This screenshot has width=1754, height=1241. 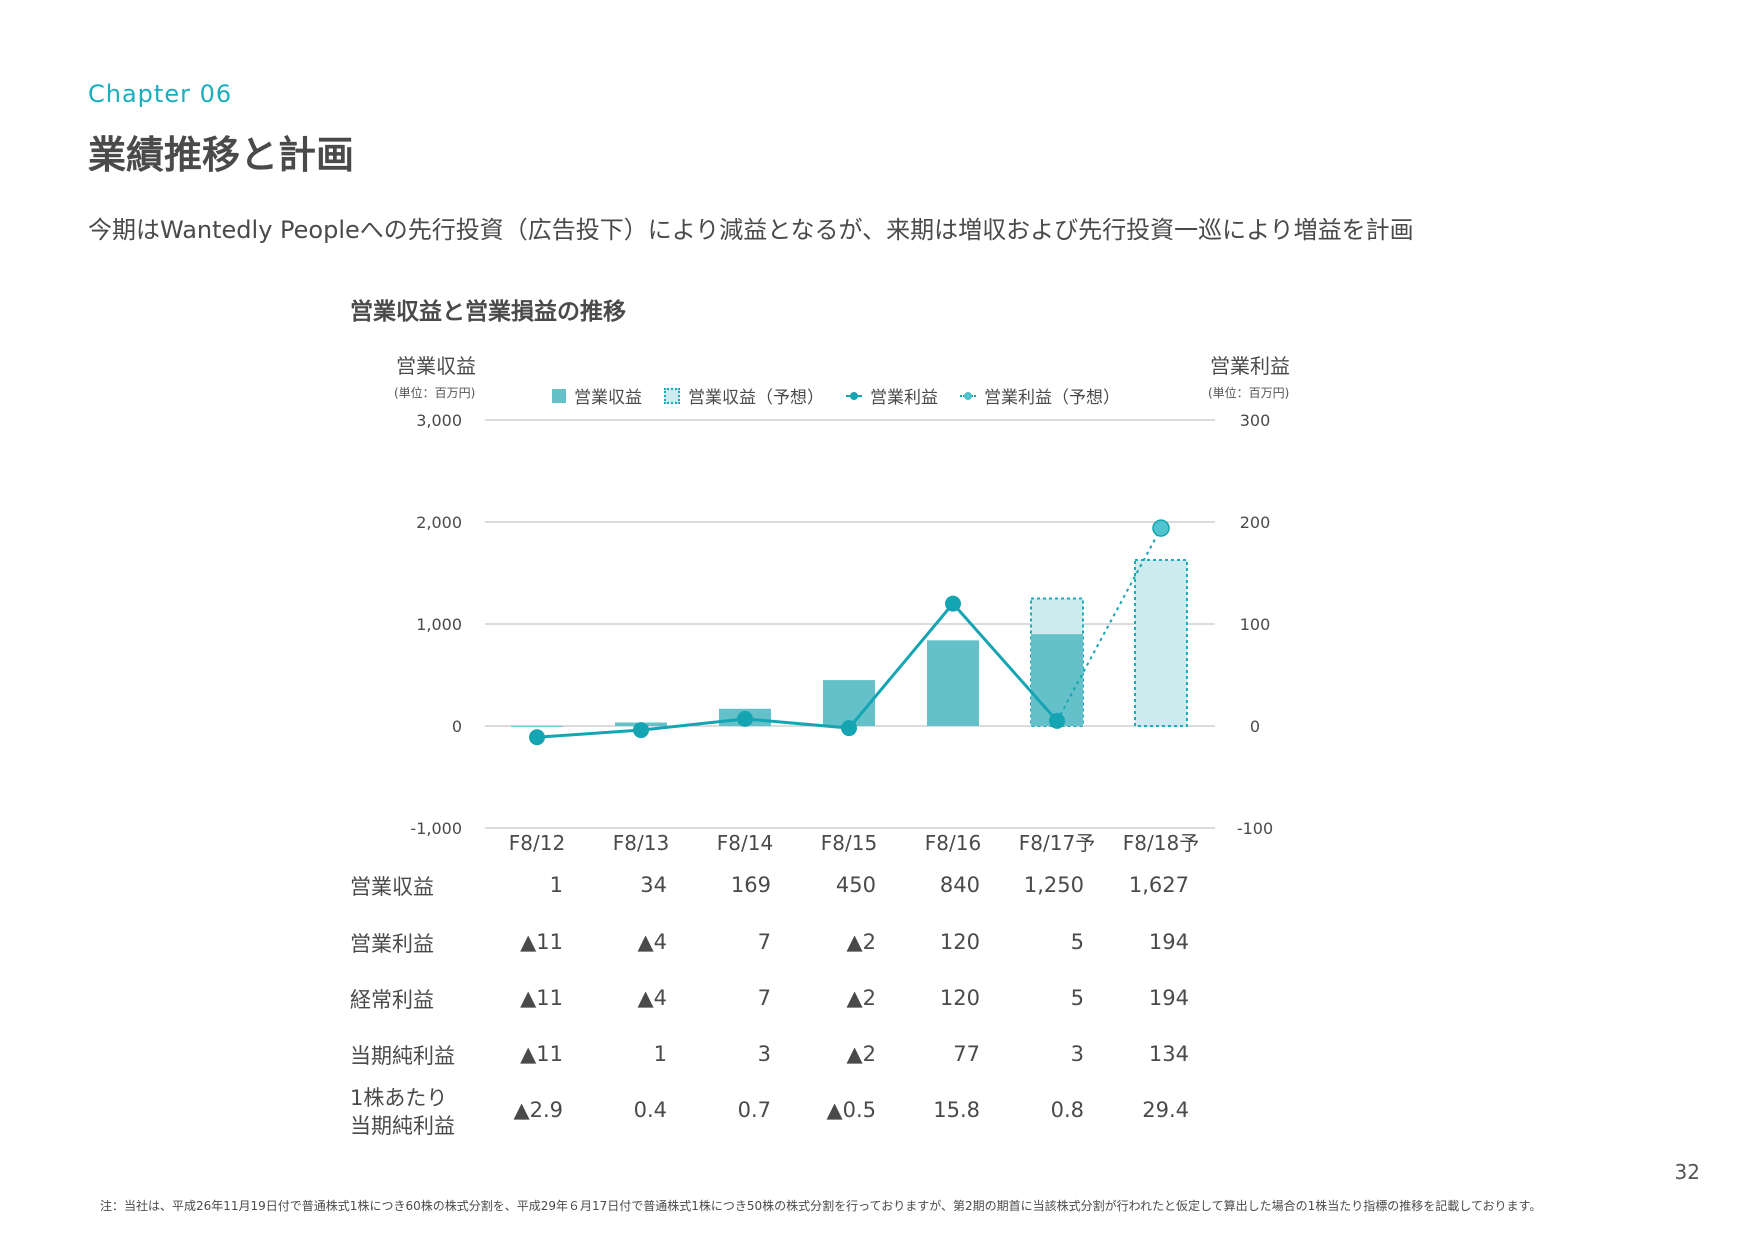 What do you see at coordinates (745, 843) in the screenshot?
I see `category-label: F8/14` at bounding box center [745, 843].